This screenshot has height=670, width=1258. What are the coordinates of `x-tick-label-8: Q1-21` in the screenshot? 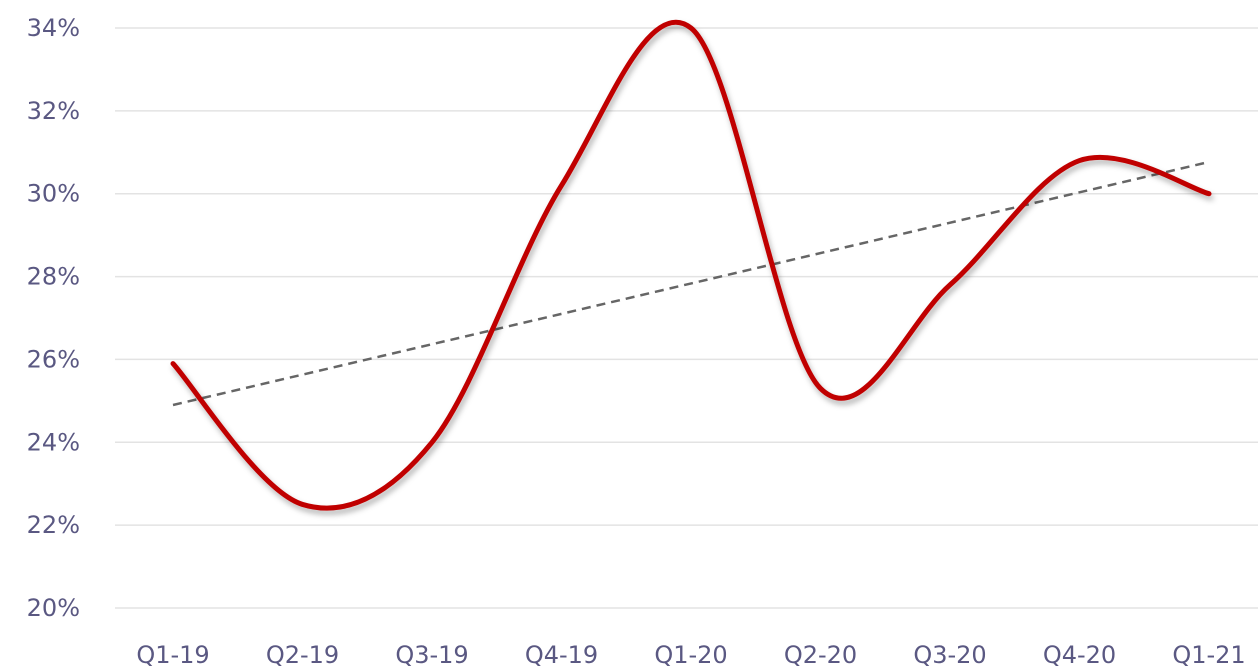 It's located at (1208, 655).